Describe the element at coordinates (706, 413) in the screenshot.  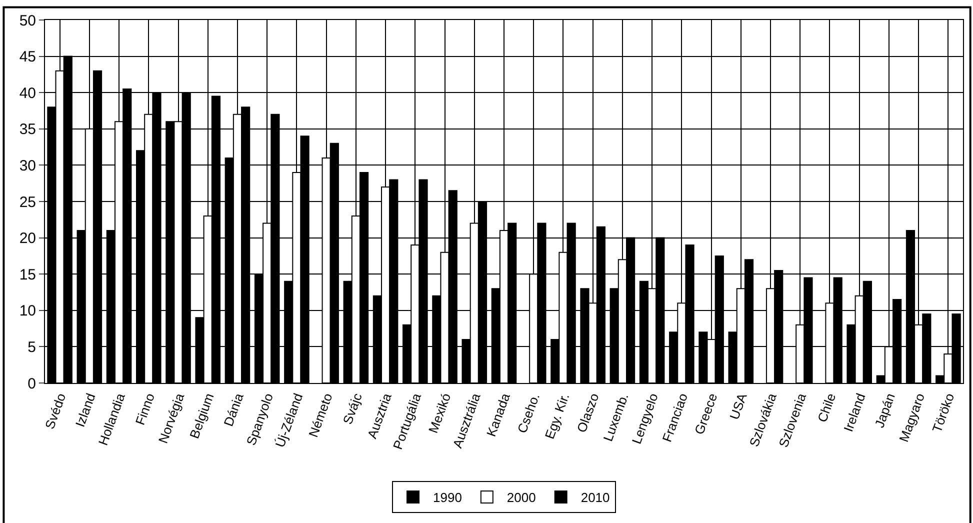
I see `x-tick-label: Greece` at that location.